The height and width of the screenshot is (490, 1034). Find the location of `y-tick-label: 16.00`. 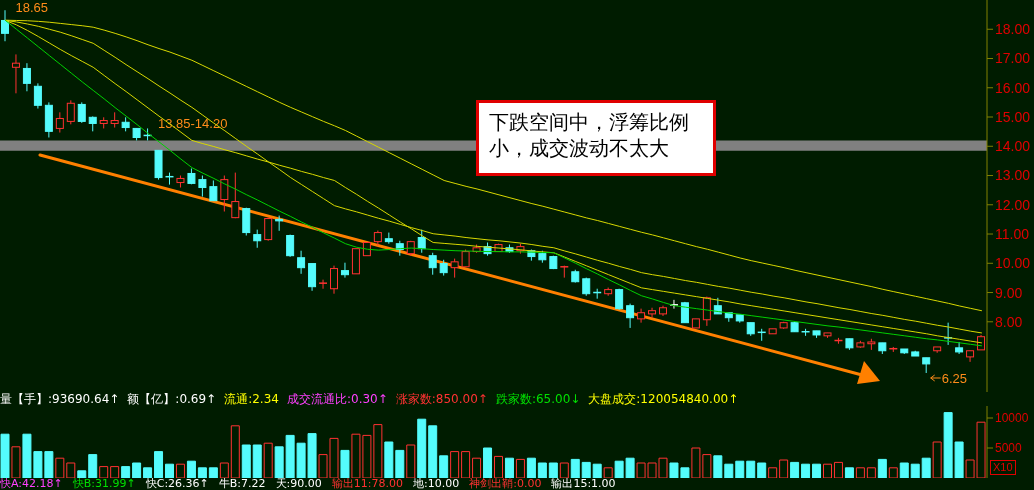

y-tick-label: 16.00 is located at coordinates (1013, 87).